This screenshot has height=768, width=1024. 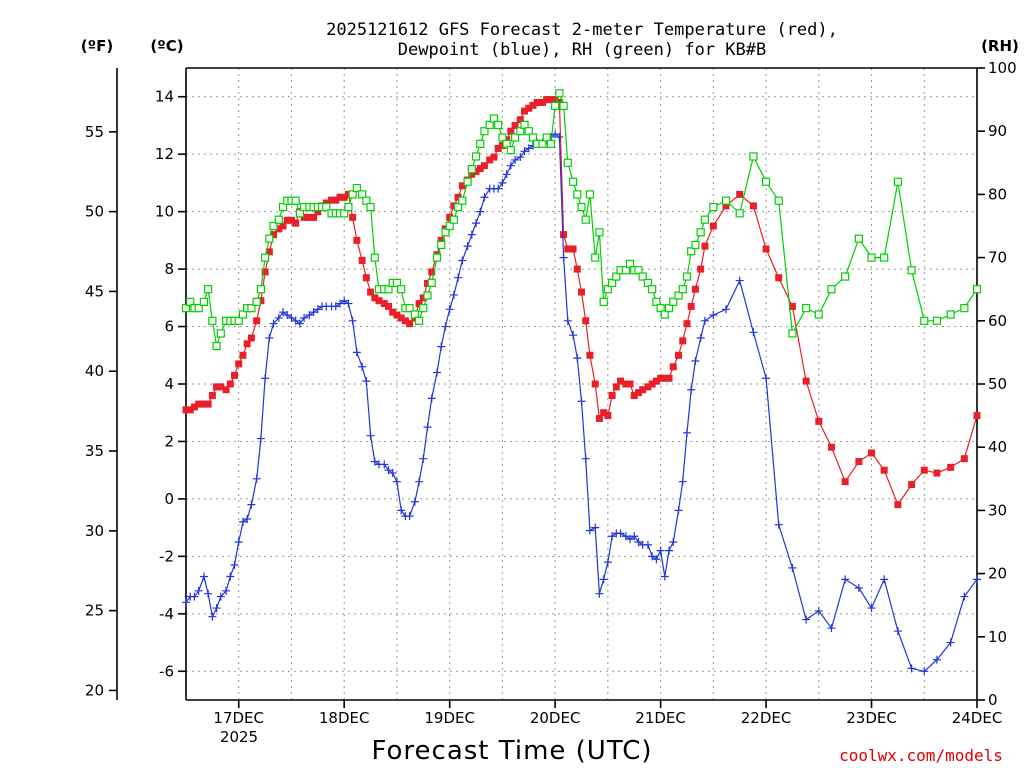 I want to click on celsius-tick-label: 14, so click(x=164, y=97).